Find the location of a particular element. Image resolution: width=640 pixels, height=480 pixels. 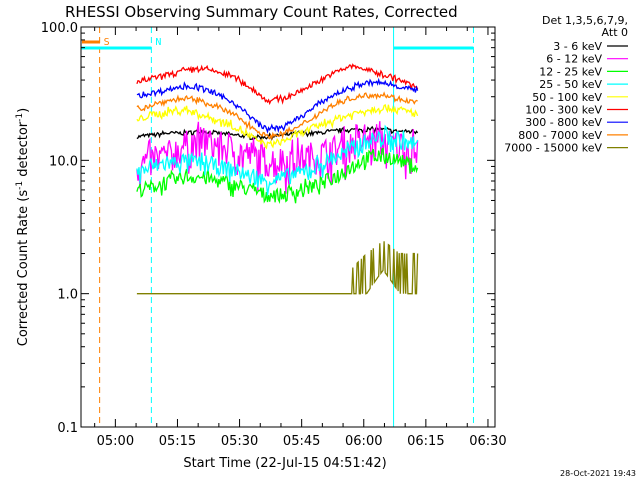

x-tick-label-6: 06:30 is located at coordinates (487, 441).